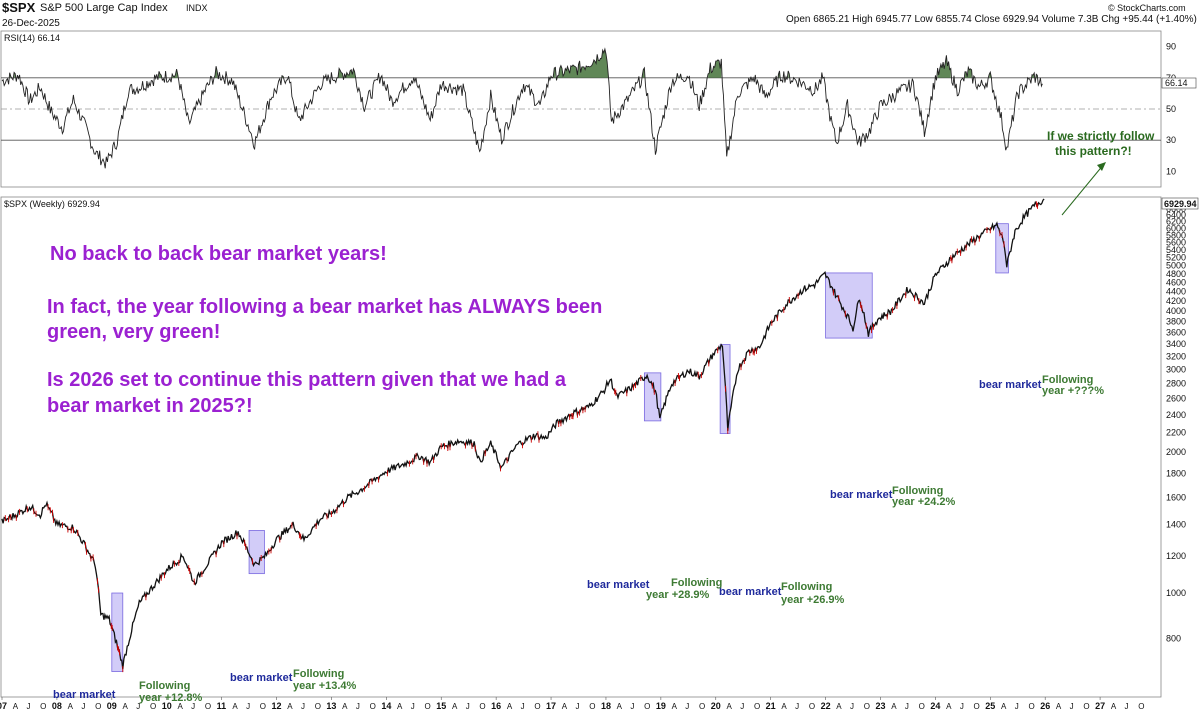  I want to click on question-line-1: If we strictly follow, so click(1101, 136).